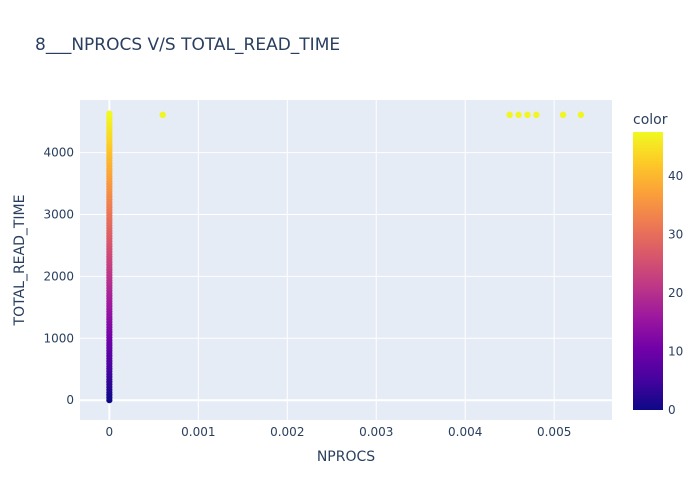 Image resolution: width=700 pixels, height=504 pixels. Describe the element at coordinates (465, 432) in the screenshot. I see `x-tick-label: 0.004` at that location.